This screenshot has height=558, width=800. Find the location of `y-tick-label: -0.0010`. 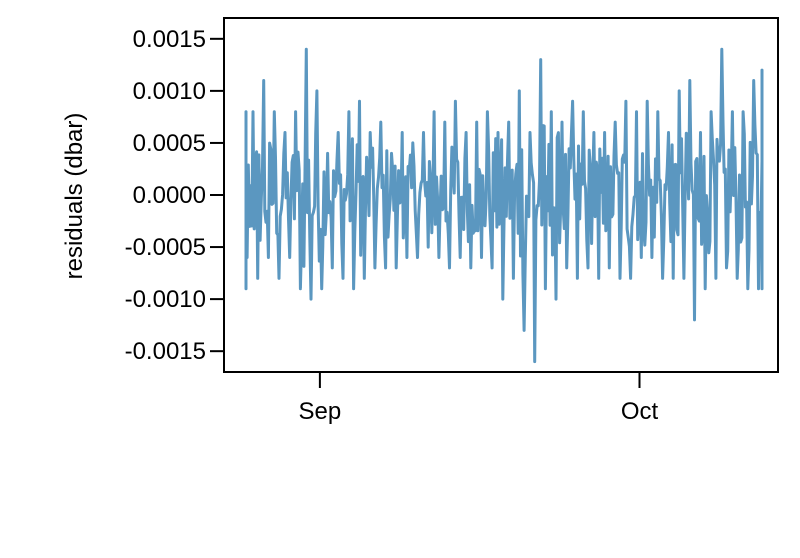

y-tick-label: -0.0010 is located at coordinates (165, 299).